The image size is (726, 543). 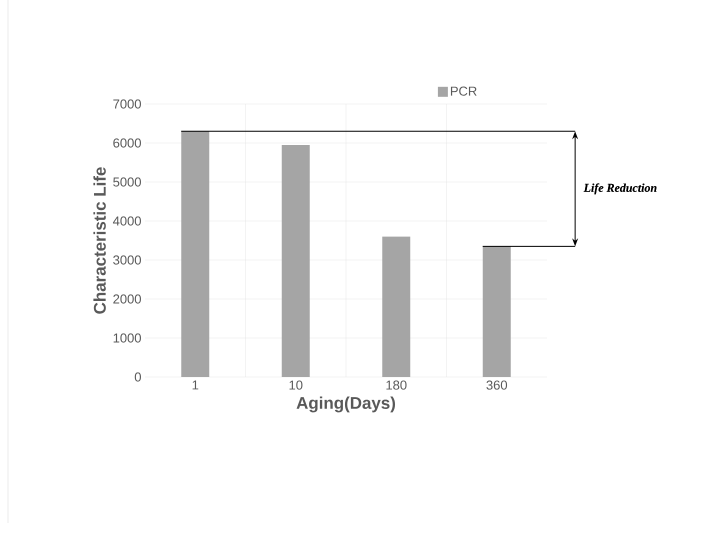 What do you see at coordinates (463, 91) in the screenshot?
I see `legend-label: PCR` at bounding box center [463, 91].